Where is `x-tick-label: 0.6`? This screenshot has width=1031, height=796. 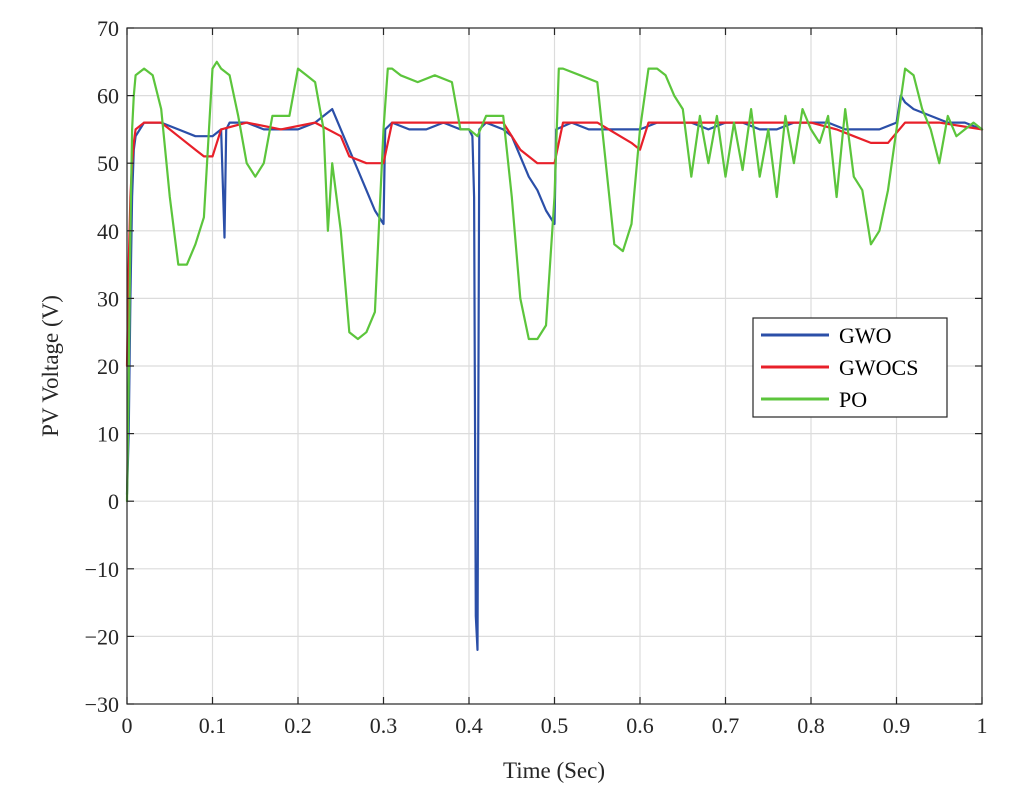 x-tick-label: 0.6 is located at coordinates (640, 725).